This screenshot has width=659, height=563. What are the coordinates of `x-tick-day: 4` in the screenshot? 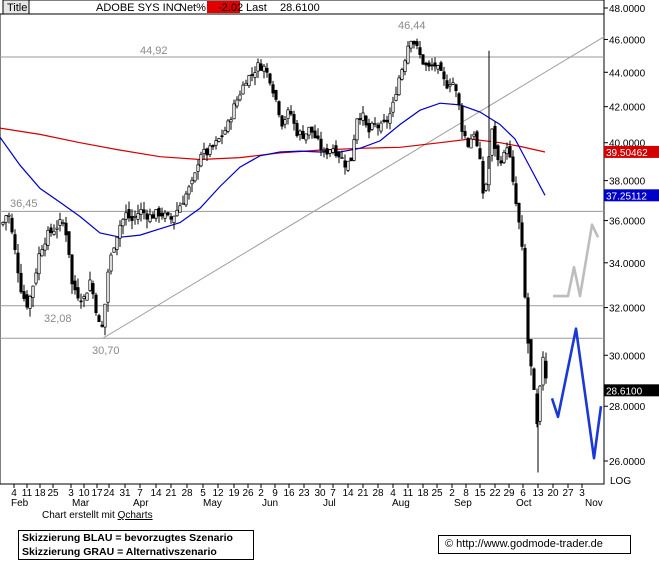 It's located at (14, 493).